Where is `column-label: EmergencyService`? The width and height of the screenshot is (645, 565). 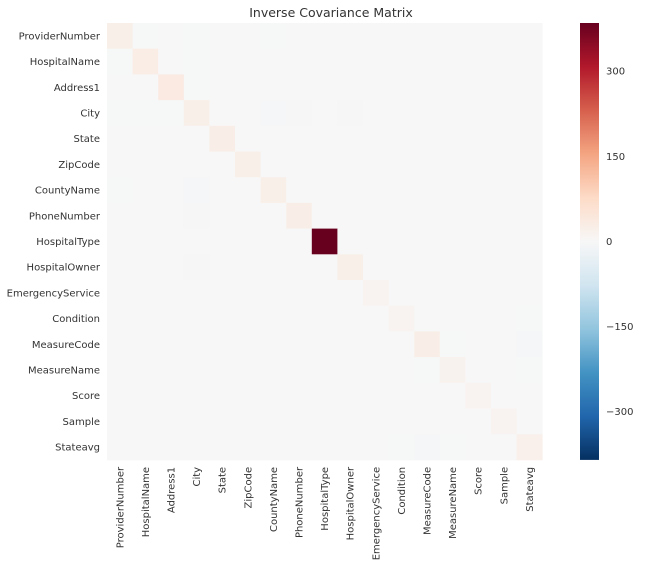 column-label: EmergencyService is located at coordinates (376, 513).